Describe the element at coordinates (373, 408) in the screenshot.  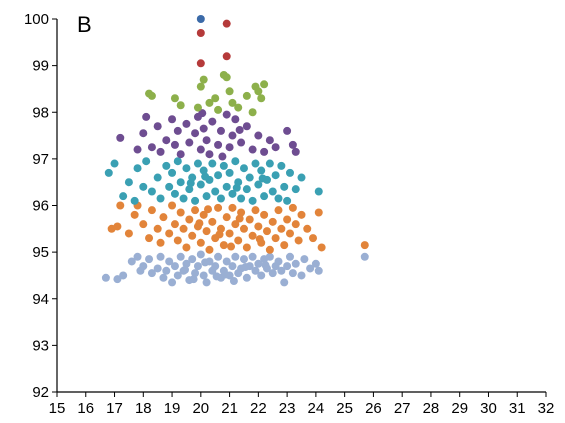
I see `x-tick-label: 26` at that location.